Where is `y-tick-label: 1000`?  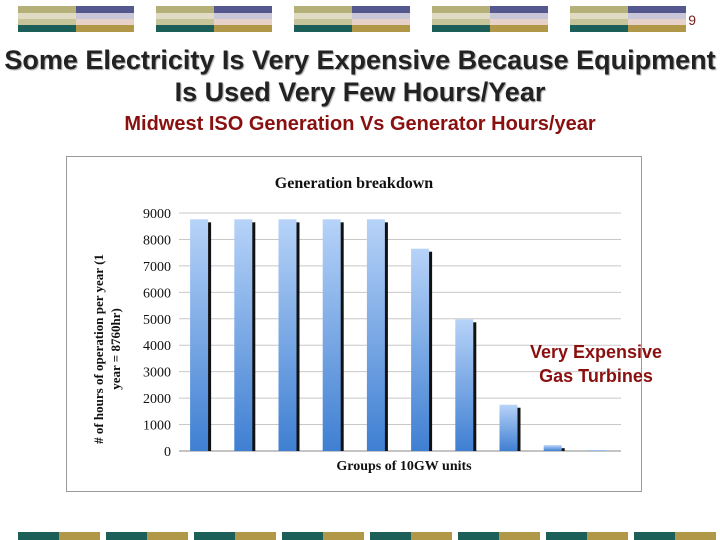 y-tick-label: 1000 is located at coordinates (157, 426).